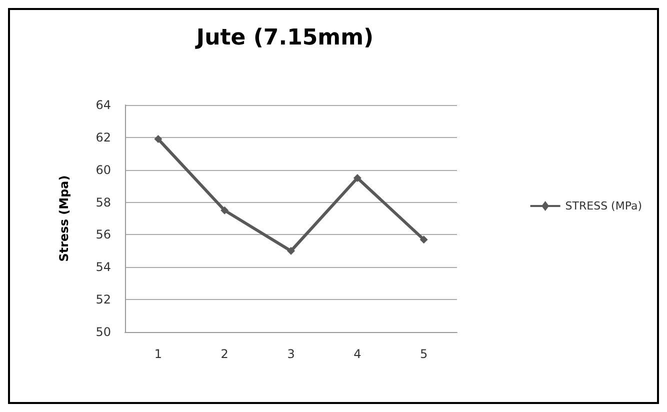 This screenshot has width=667, height=412. What do you see at coordinates (103, 267) in the screenshot?
I see `y-tick-label: 54` at bounding box center [103, 267].